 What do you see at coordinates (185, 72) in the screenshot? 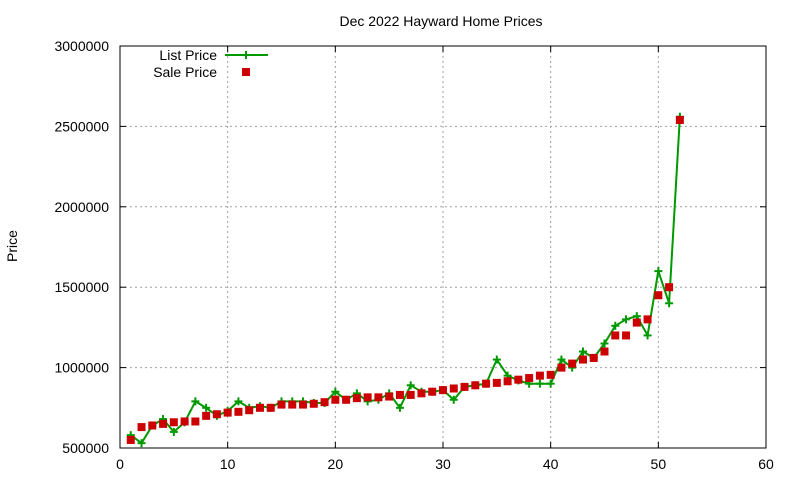
I see `legend-label-1: Sale Price` at bounding box center [185, 72].